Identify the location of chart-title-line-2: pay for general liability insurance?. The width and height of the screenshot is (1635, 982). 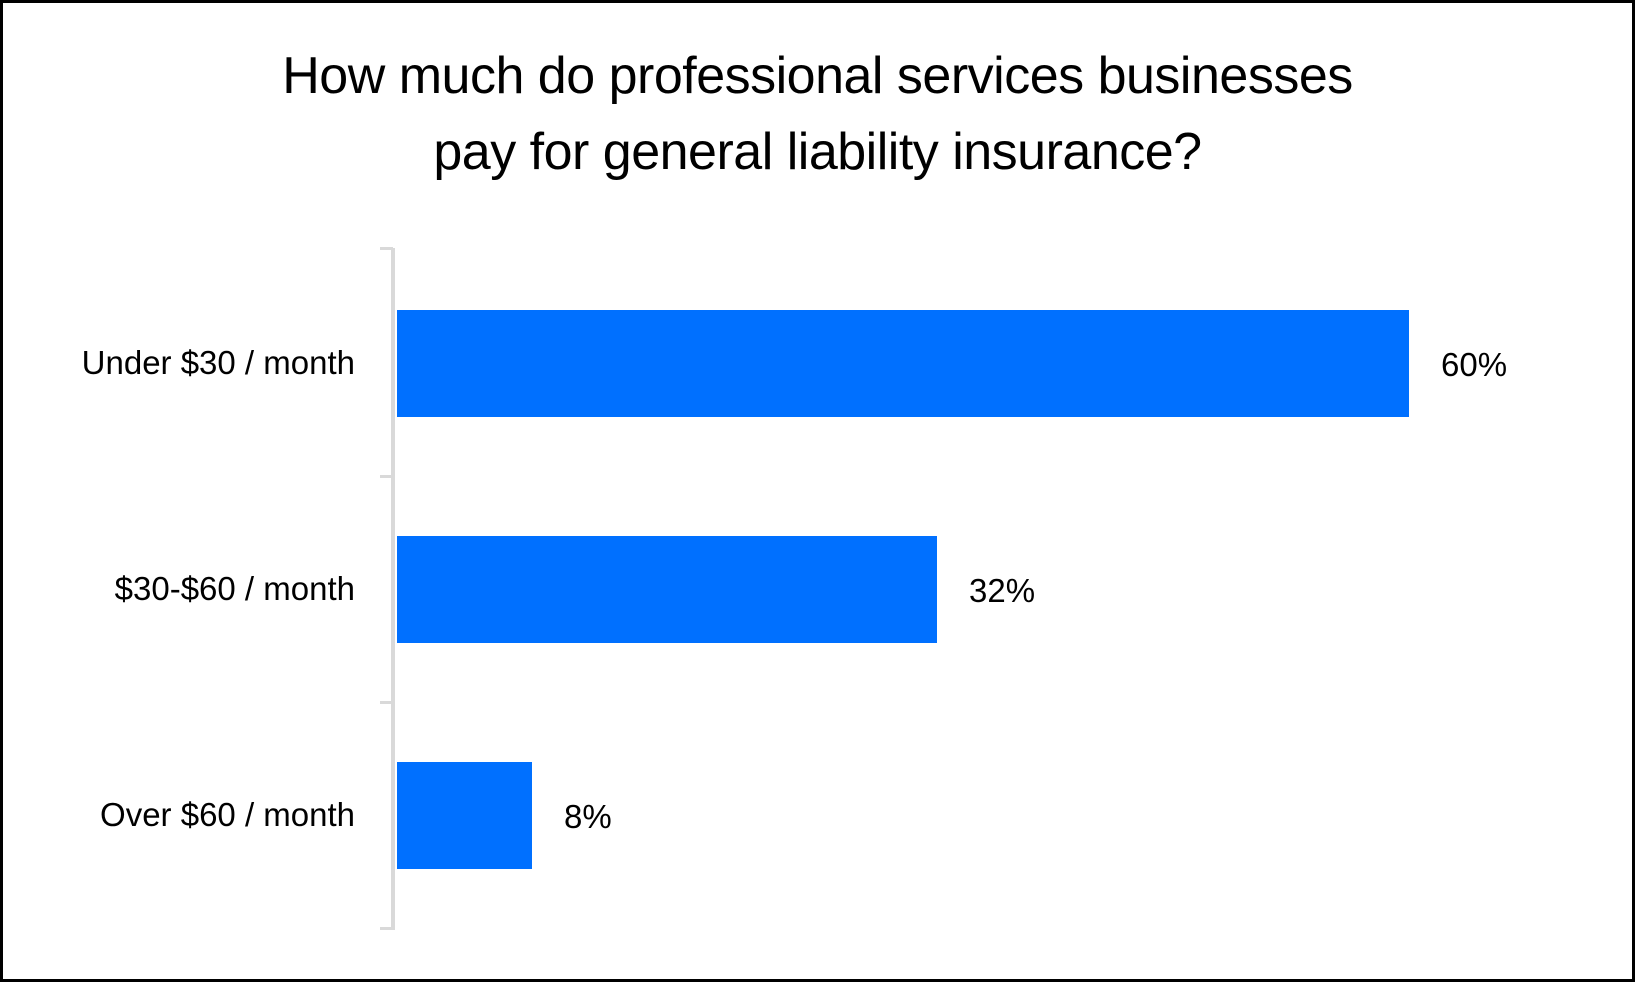
(817, 152).